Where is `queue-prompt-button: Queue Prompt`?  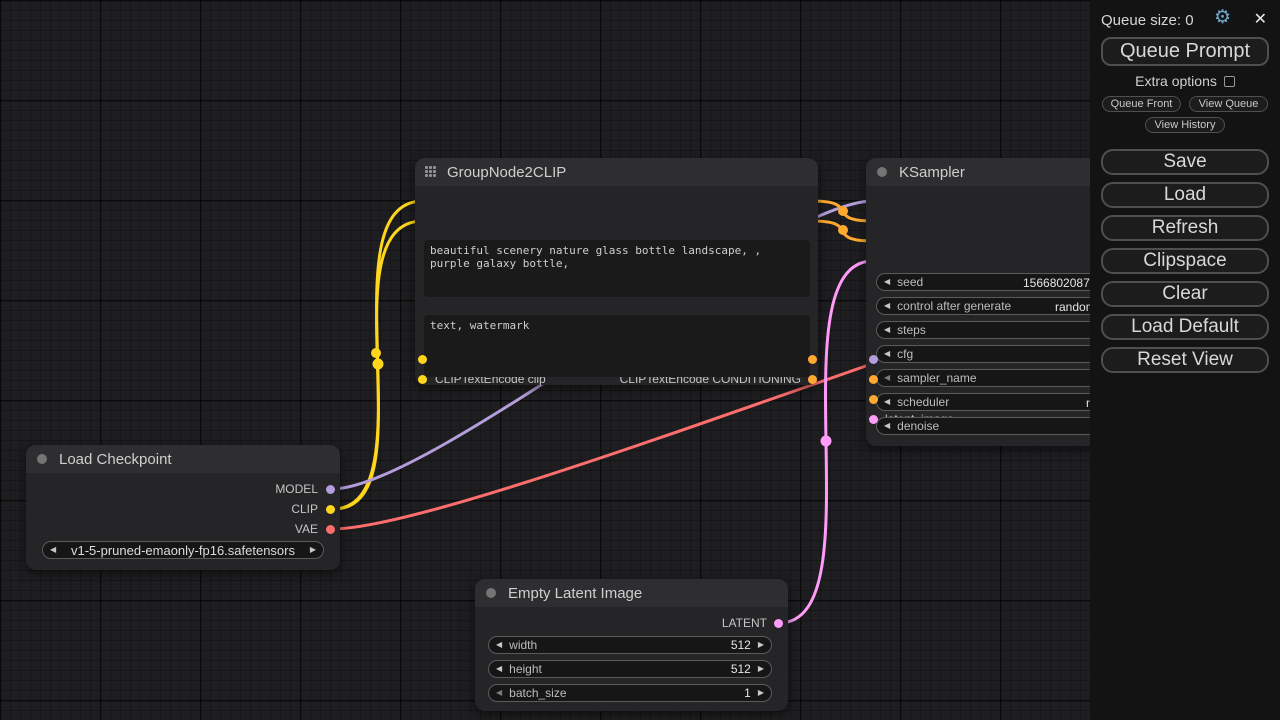 queue-prompt-button: Queue Prompt is located at coordinates (1185, 51).